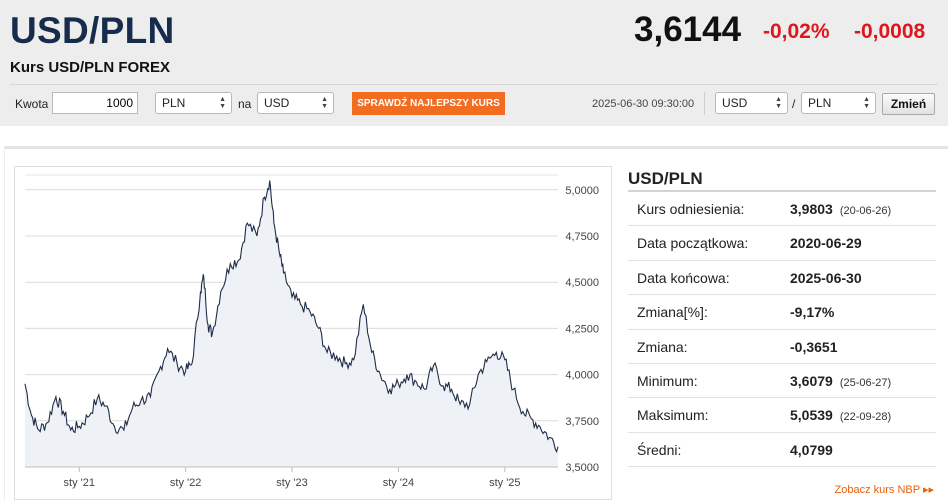  What do you see at coordinates (884, 490) in the screenshot?
I see `nbp-rate-link: Zobacz kurs NBP ▸▸` at bounding box center [884, 490].